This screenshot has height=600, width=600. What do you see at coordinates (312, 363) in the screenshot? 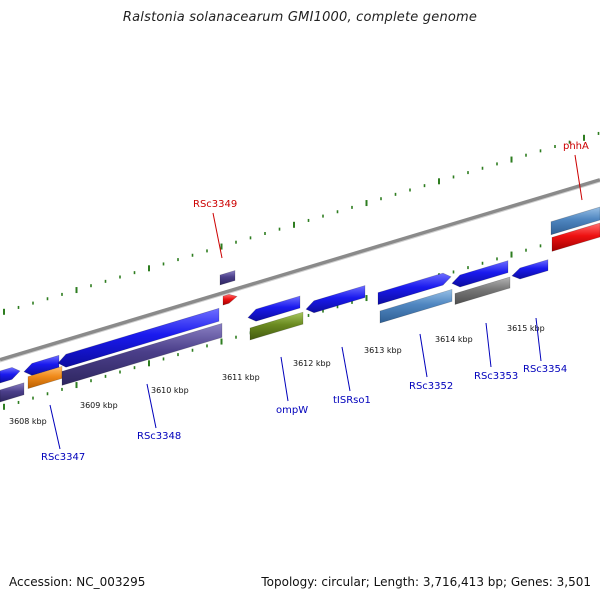
I see `kbp-tick-label: 3612 kbp` at bounding box center [312, 363].